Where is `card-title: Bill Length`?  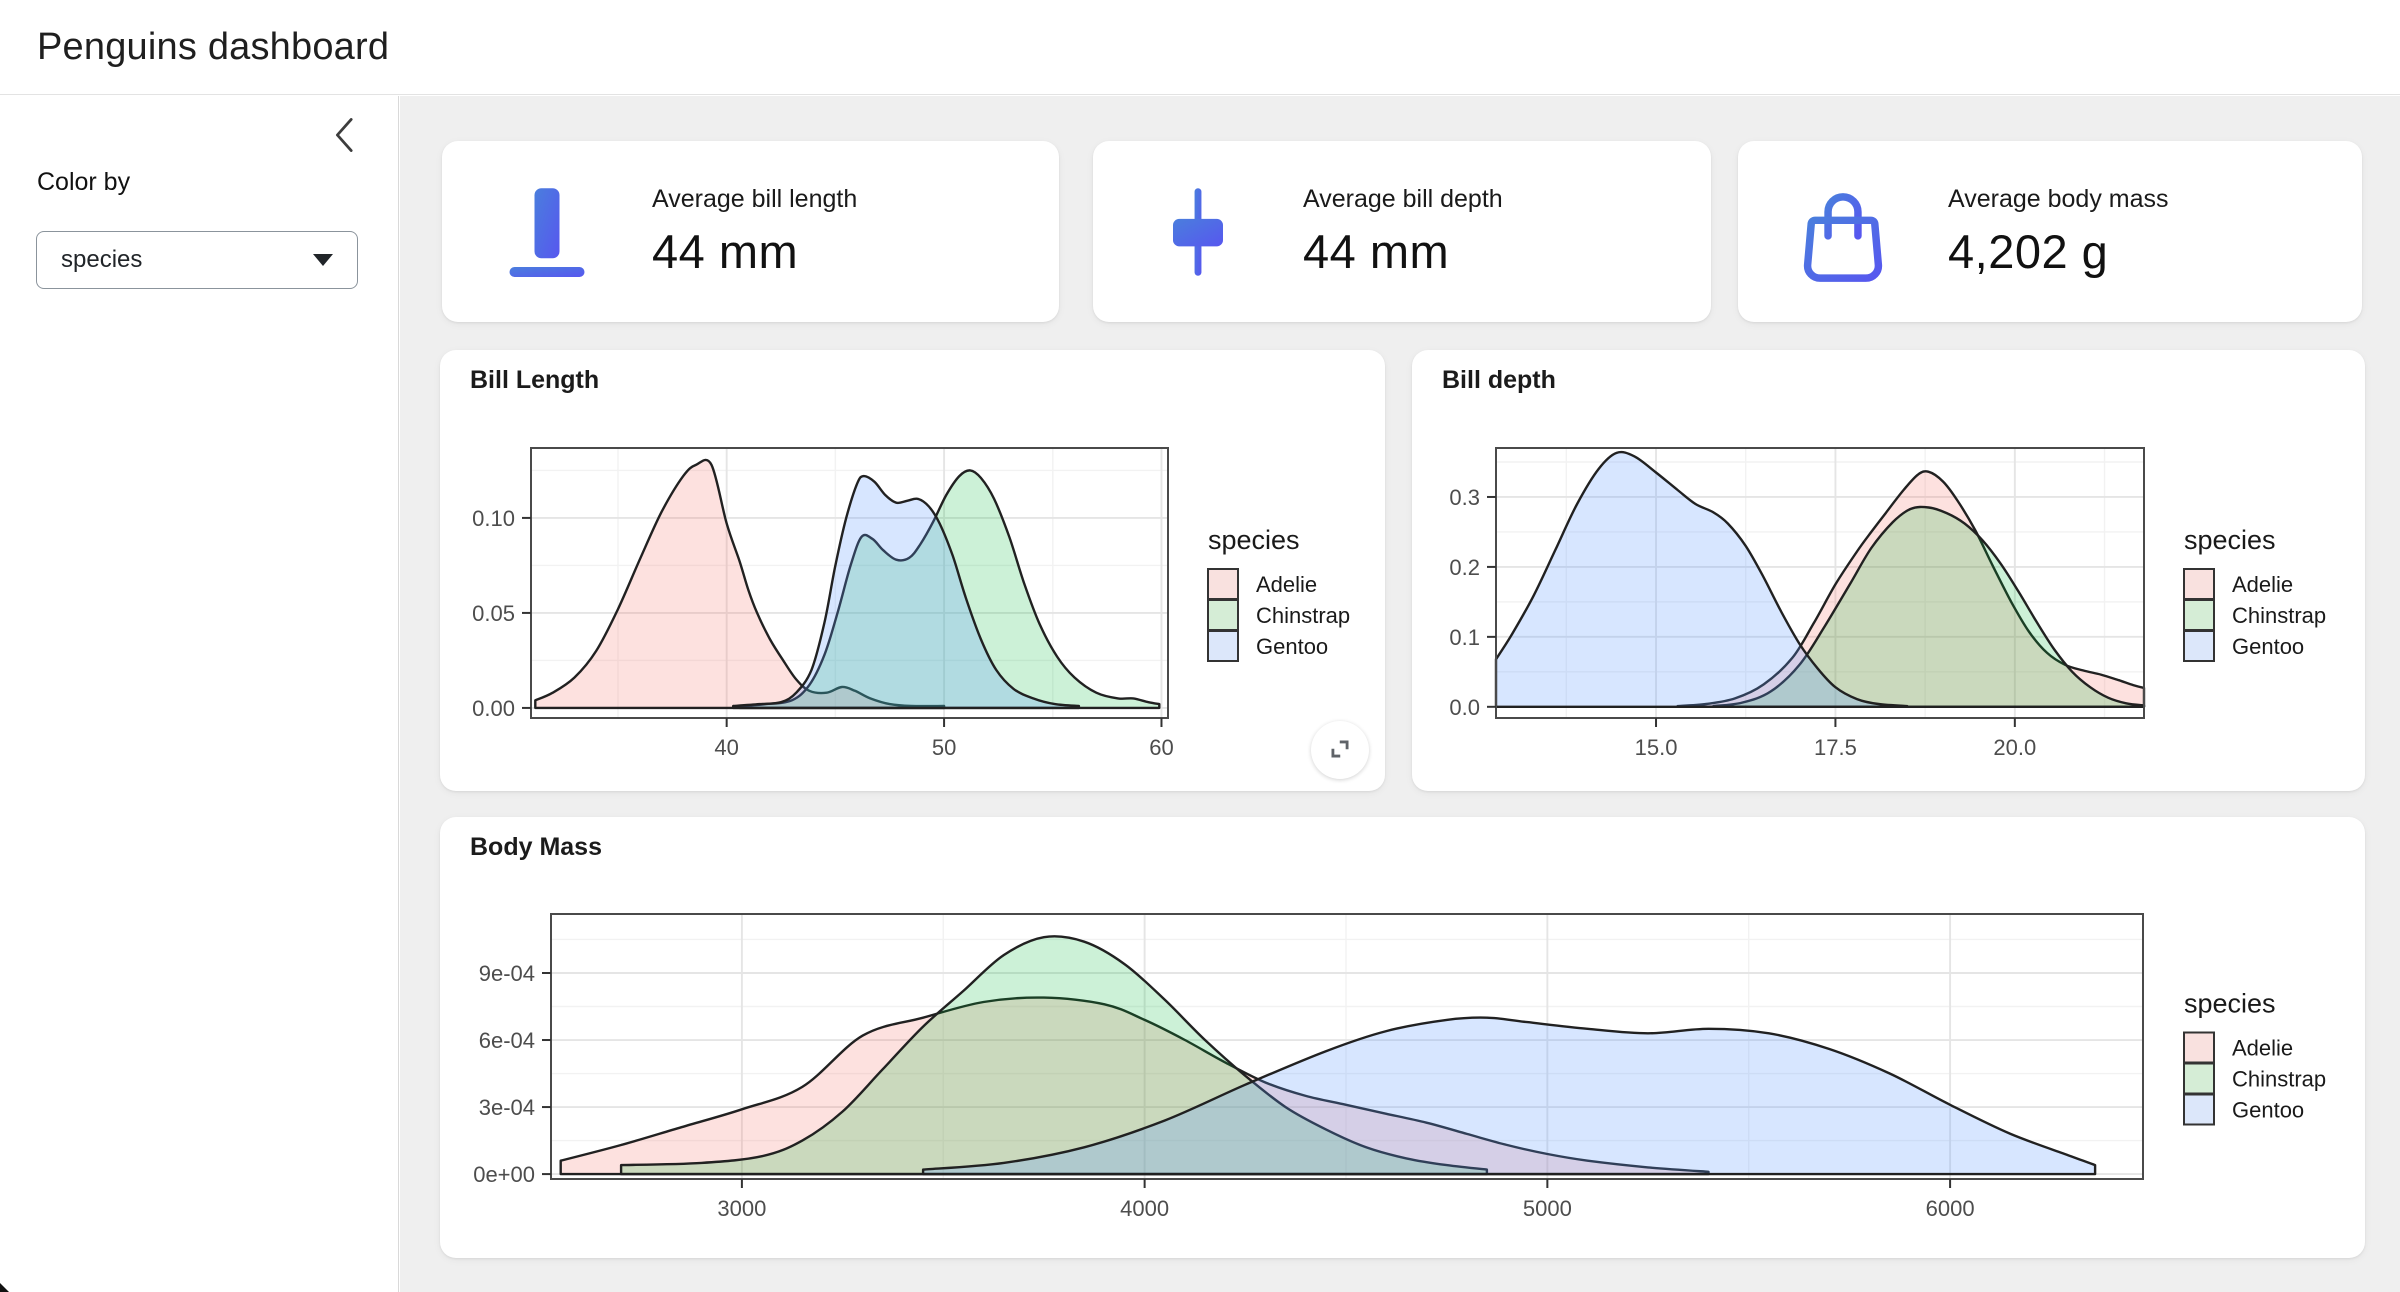 card-title: Bill Length is located at coordinates (535, 380).